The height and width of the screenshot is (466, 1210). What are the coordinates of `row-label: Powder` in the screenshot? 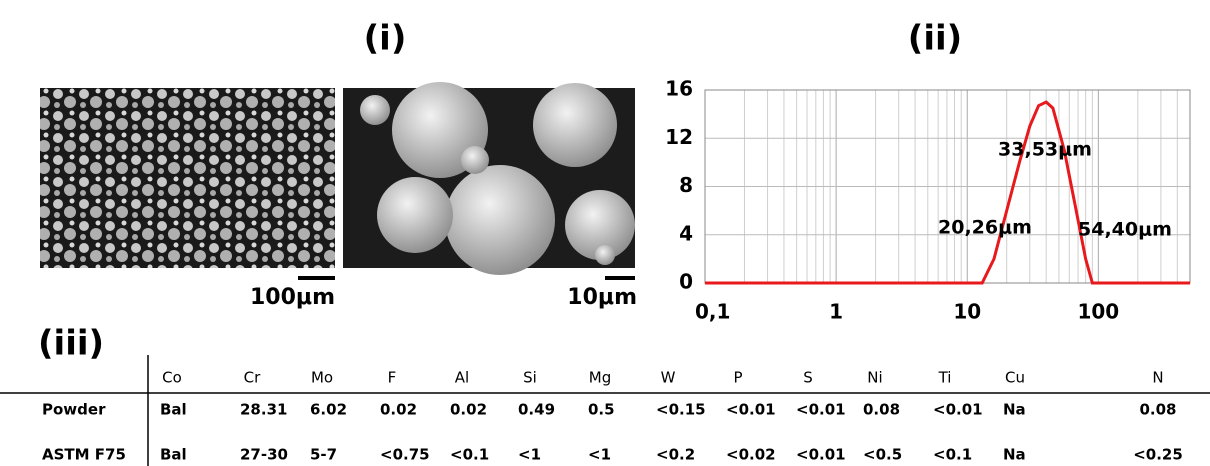 It's located at (74, 410).